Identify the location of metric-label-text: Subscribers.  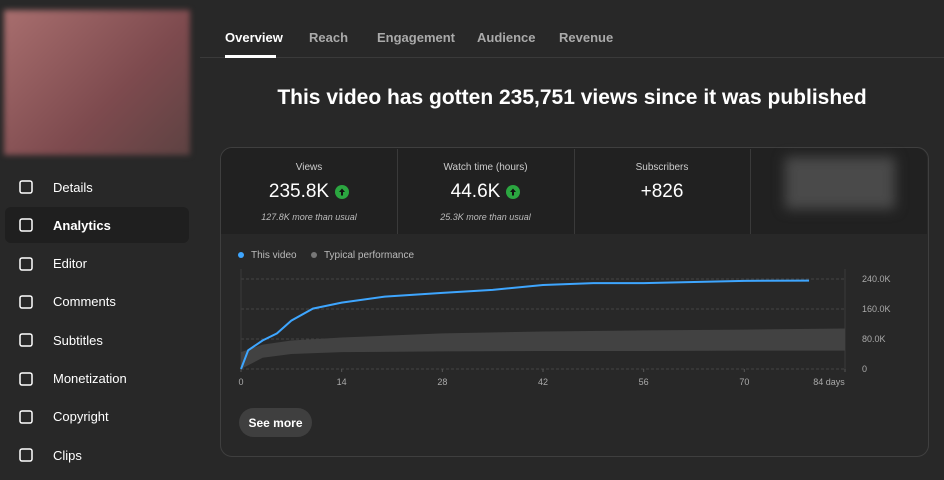
(662, 167).